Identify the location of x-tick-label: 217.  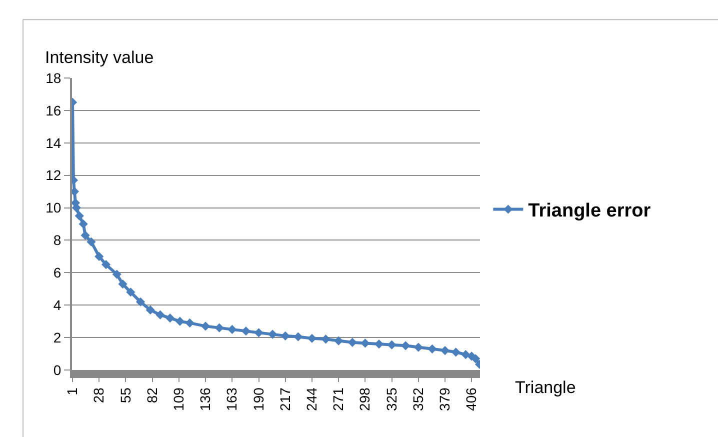
(284, 399).